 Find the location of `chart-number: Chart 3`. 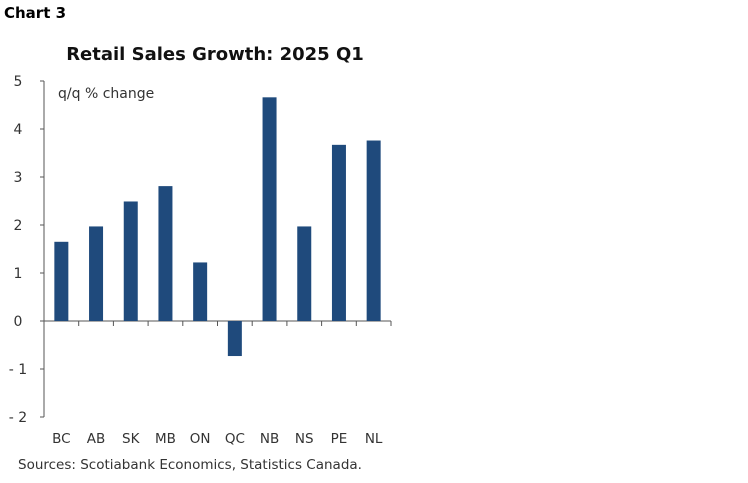

chart-number: Chart 3 is located at coordinates (35, 13).